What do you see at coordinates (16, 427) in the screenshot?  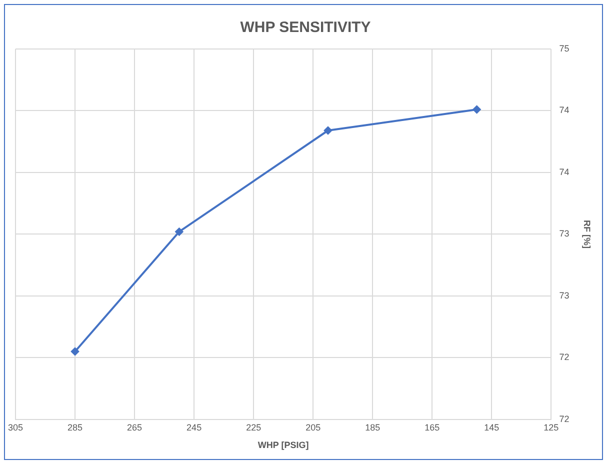 I see `x-tick-label: 305` at bounding box center [16, 427].